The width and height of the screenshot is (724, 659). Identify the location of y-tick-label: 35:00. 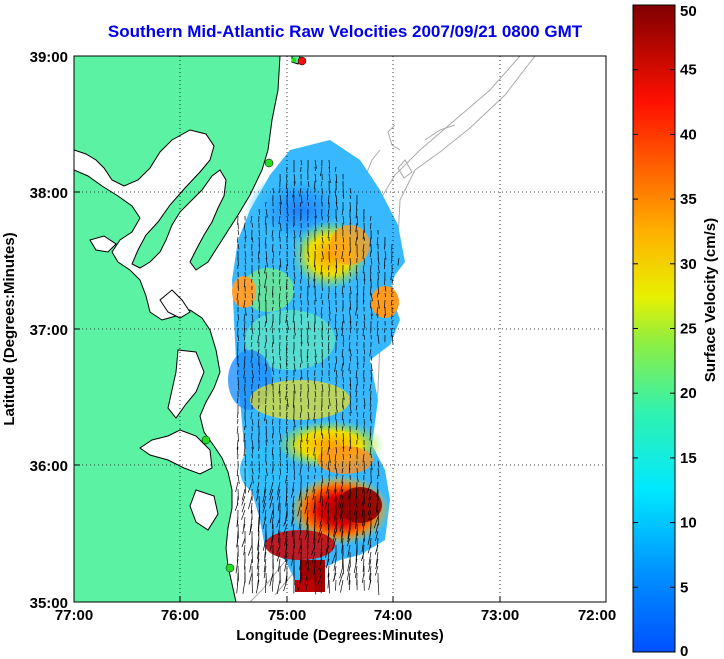
(49, 603).